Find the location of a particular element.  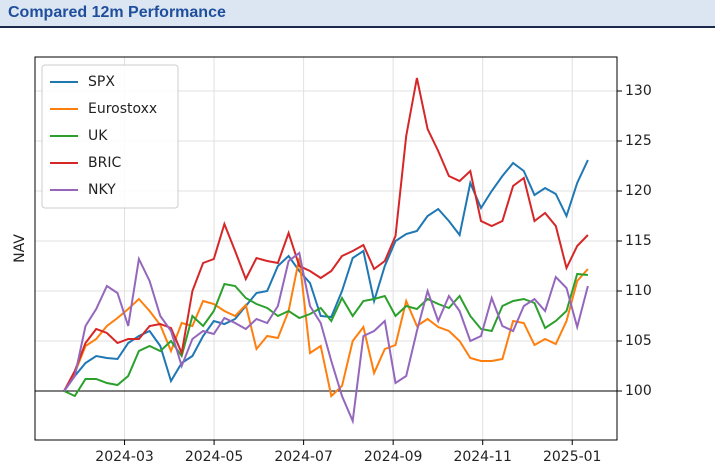

x-tick-label: 2024-05 is located at coordinates (214, 457).